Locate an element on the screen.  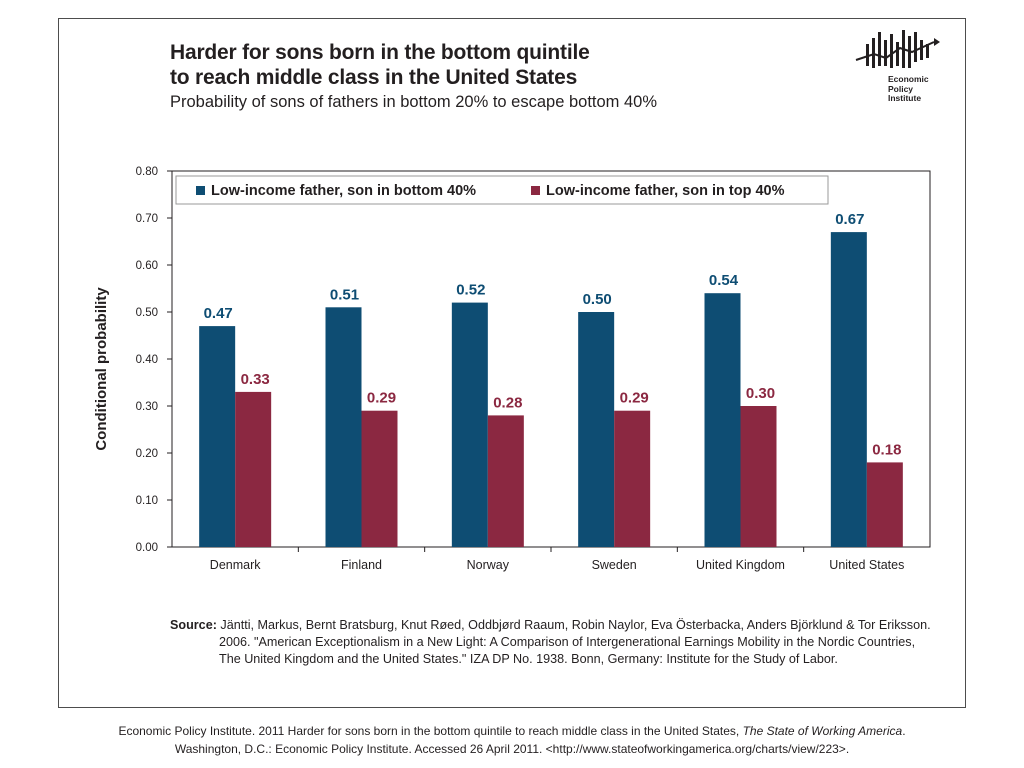
y-tick-label: 0.70 is located at coordinates (147, 219).